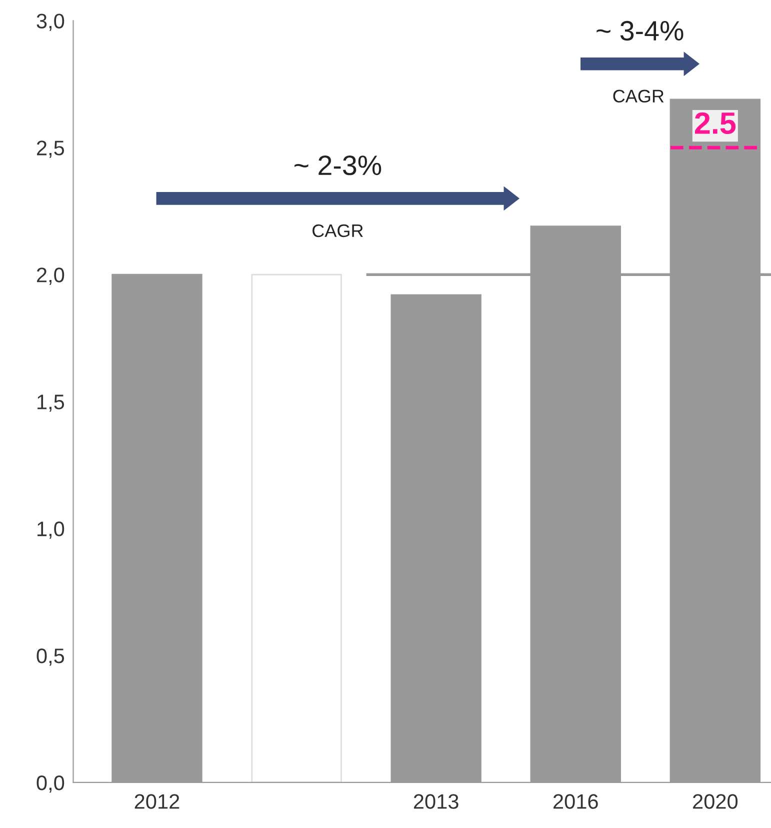  I want to click on x-tick-label: 2016, so click(576, 801).